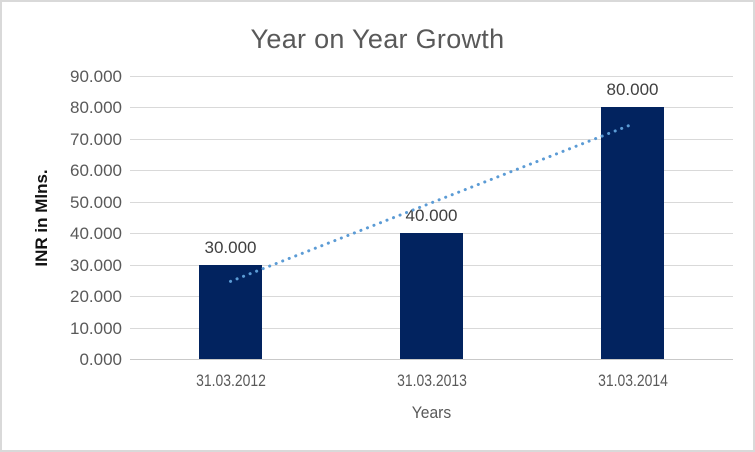 Image resolution: width=755 pixels, height=452 pixels. Describe the element at coordinates (431, 412) in the screenshot. I see `x-axis-title: Years` at that location.